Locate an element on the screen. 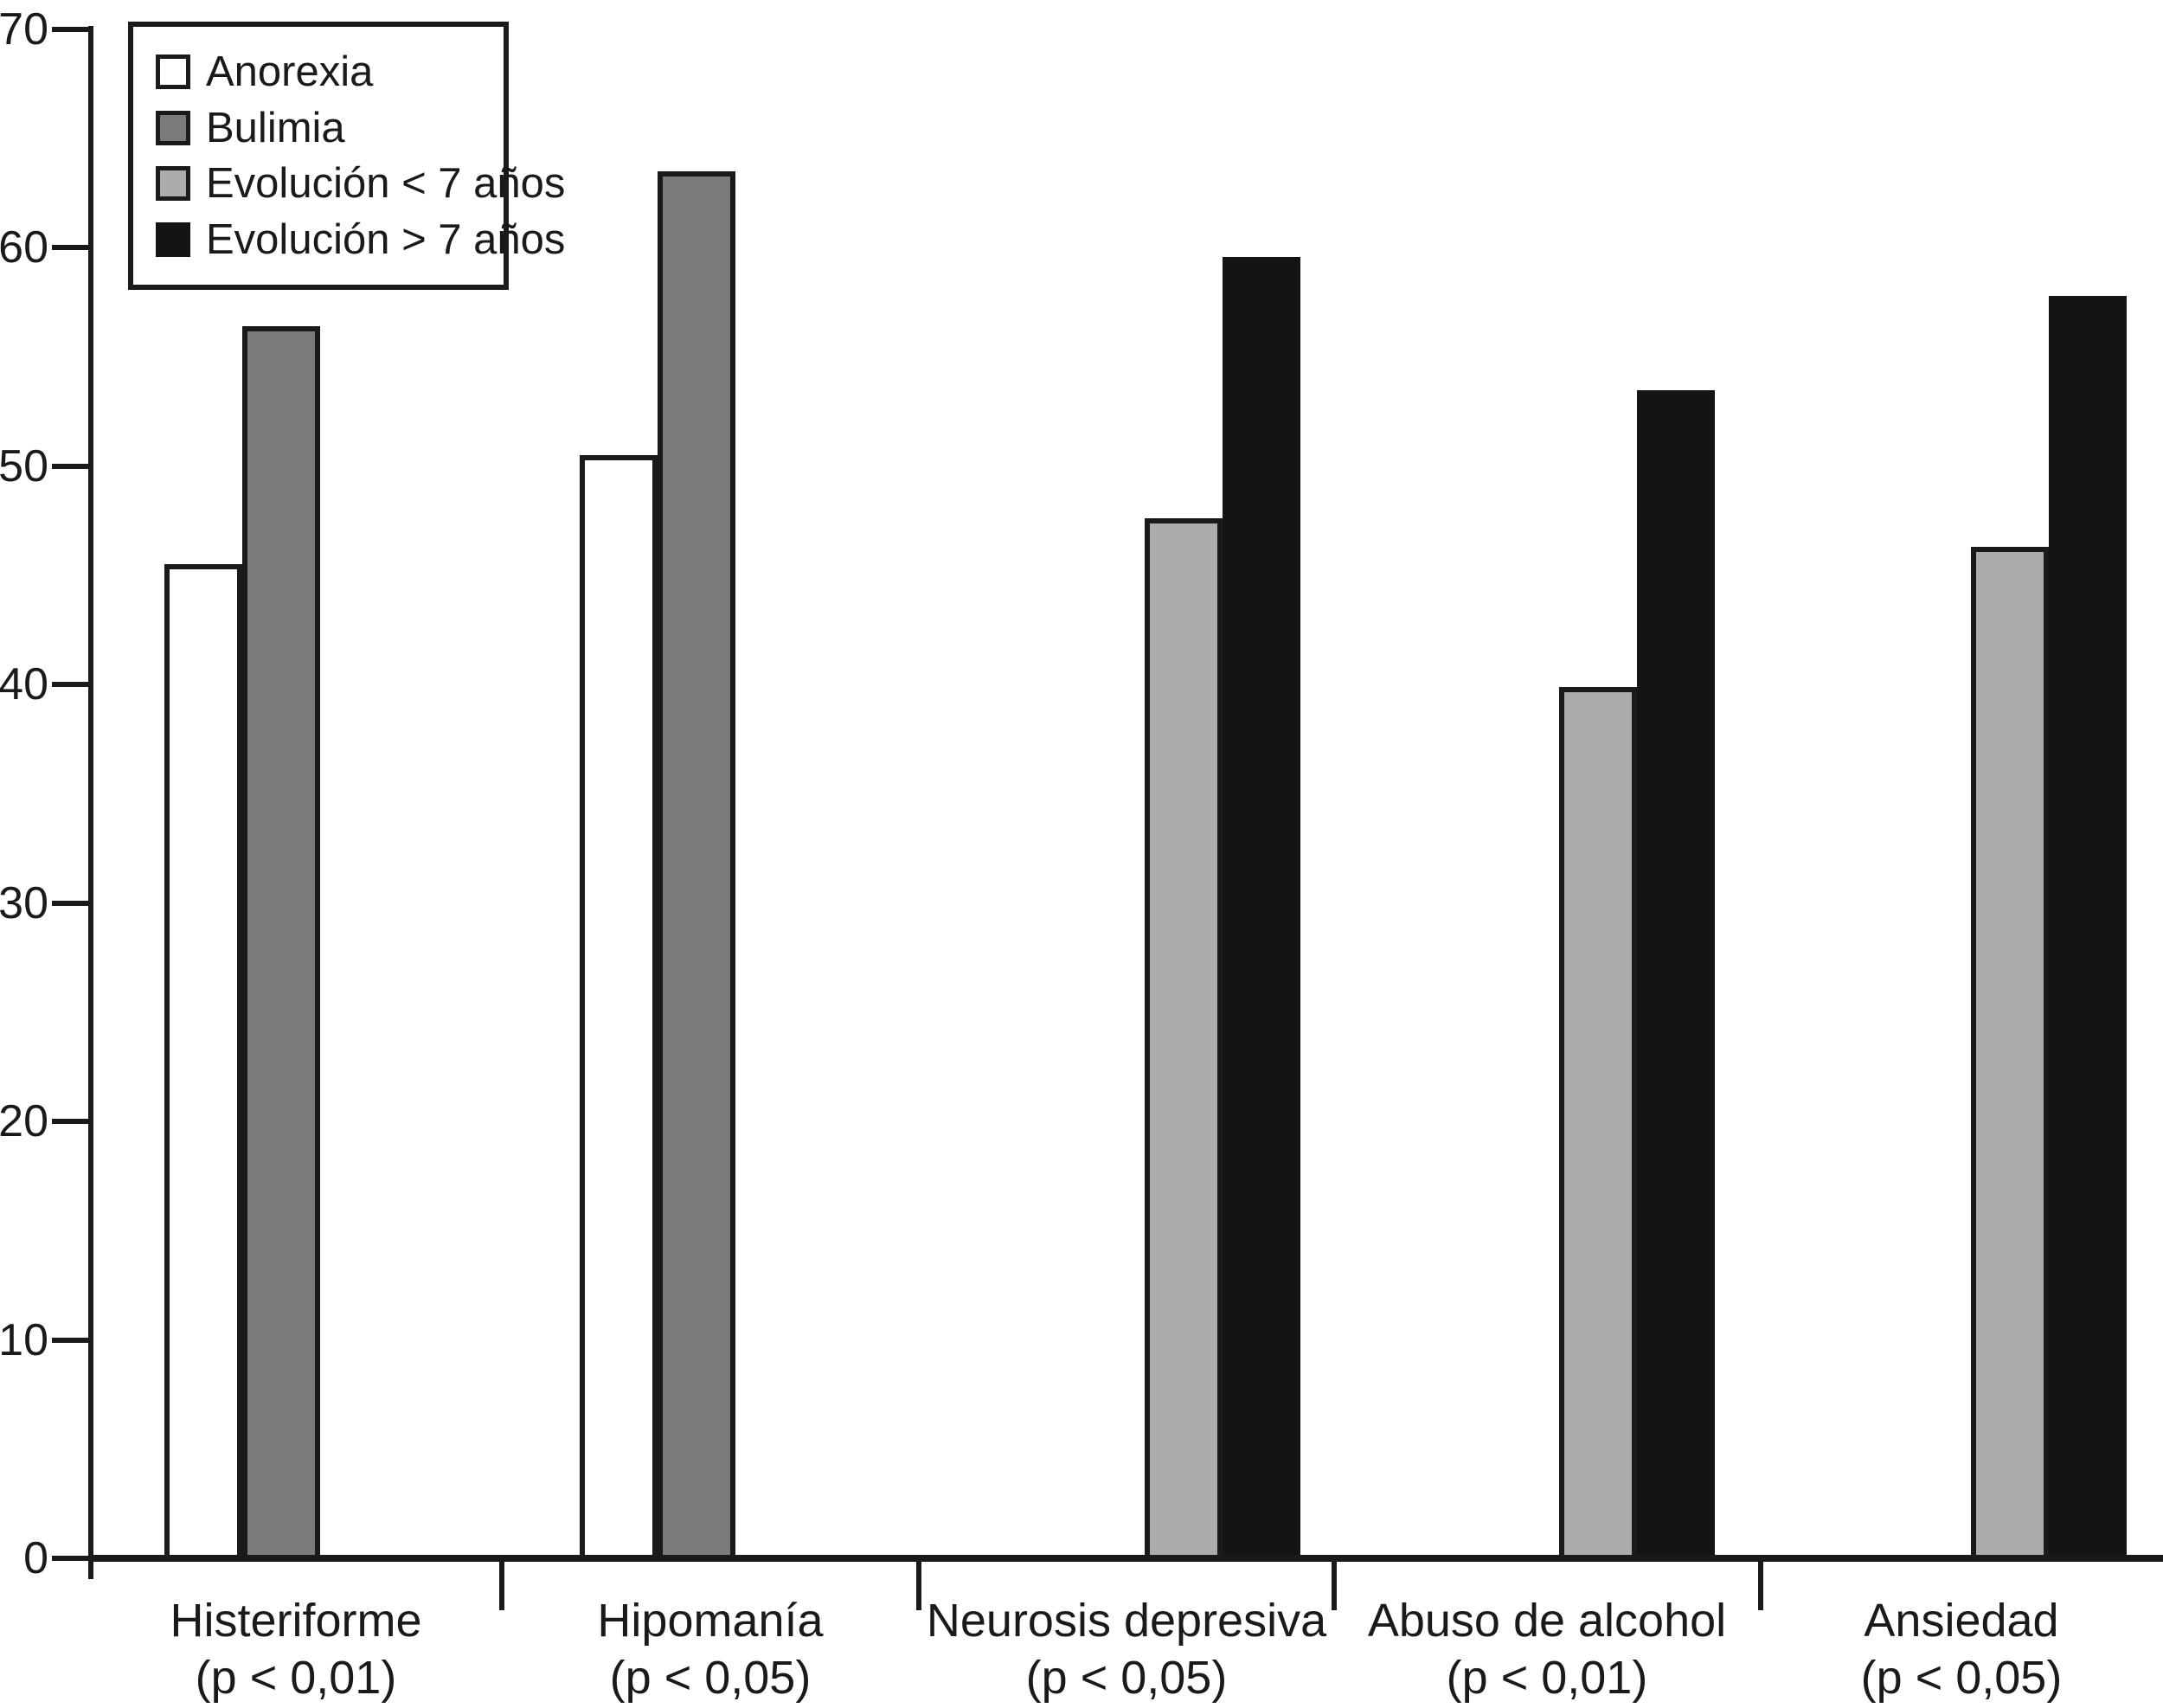  legend-item: Evolución < 7 años is located at coordinates (360, 184).